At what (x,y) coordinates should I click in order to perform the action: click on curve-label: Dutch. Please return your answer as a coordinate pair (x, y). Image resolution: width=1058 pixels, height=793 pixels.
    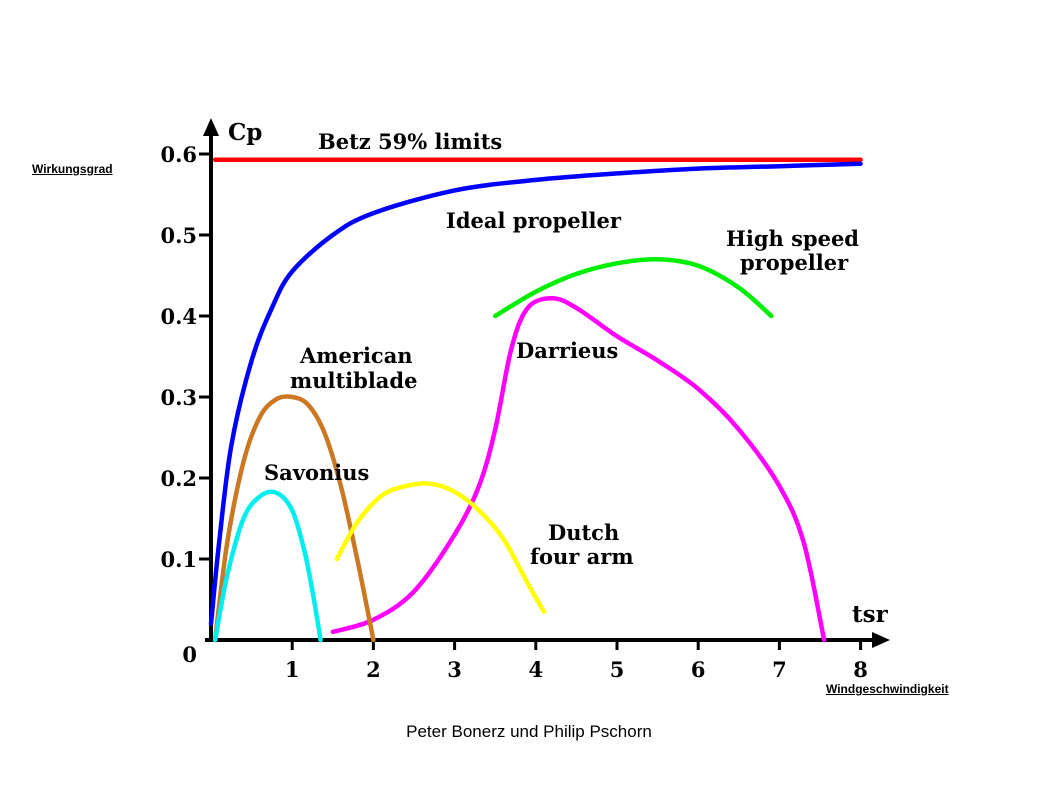
    Looking at the image, I should click on (583, 532).